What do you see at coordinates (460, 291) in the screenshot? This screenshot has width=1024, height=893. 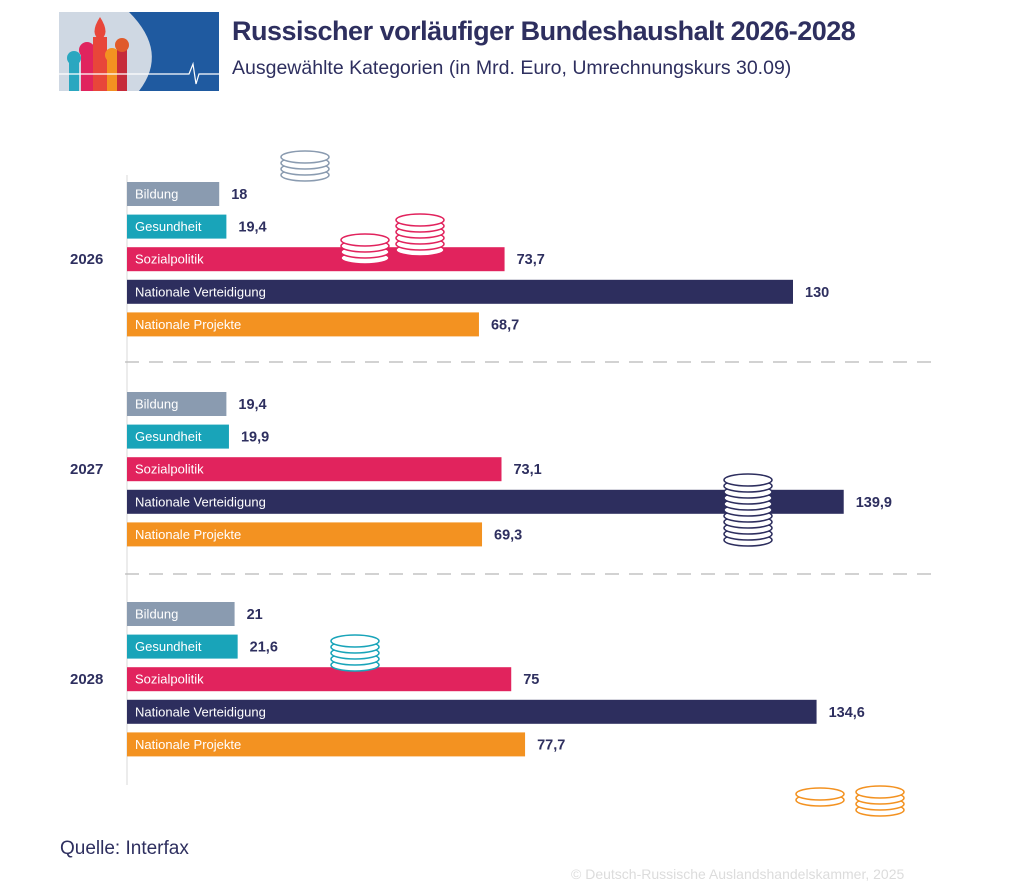 I see `bar-2026-nationale-verteidigung` at bounding box center [460, 291].